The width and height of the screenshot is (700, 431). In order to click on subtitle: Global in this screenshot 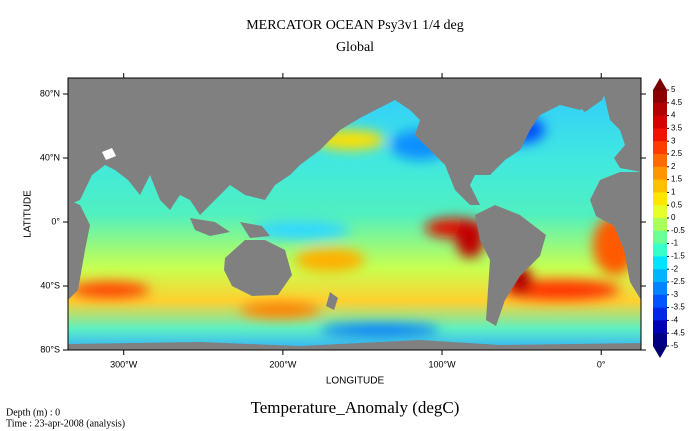, I will do `click(355, 47)`.